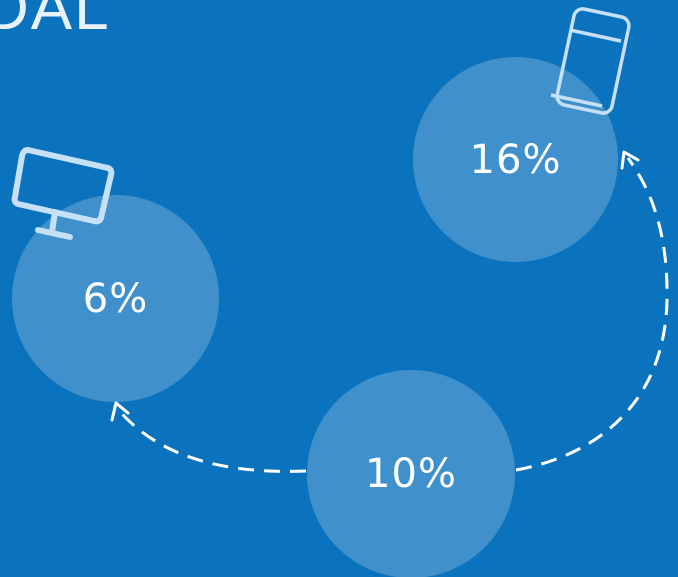  Describe the element at coordinates (63, 193) in the screenshot. I see `monitor-icon` at that location.